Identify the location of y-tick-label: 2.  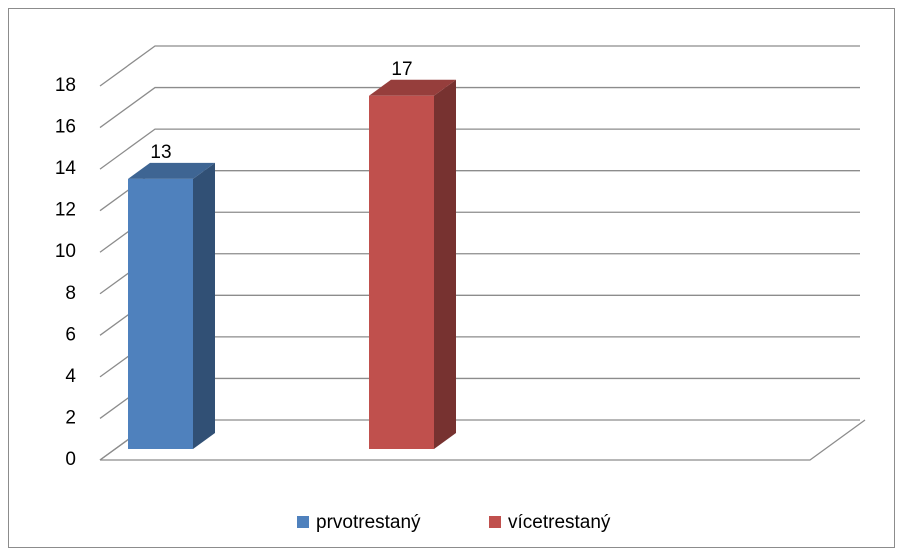
(70, 417).